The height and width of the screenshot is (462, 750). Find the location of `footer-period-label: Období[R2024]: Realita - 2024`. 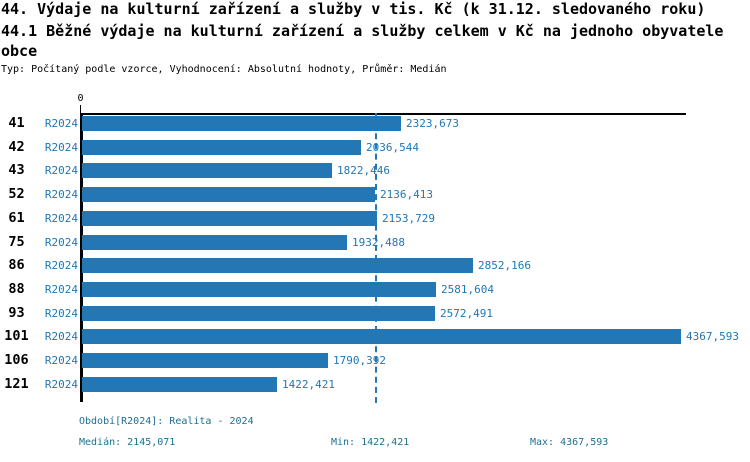

footer-period-label: Období[R2024]: Realita - 2024 is located at coordinates (166, 421).